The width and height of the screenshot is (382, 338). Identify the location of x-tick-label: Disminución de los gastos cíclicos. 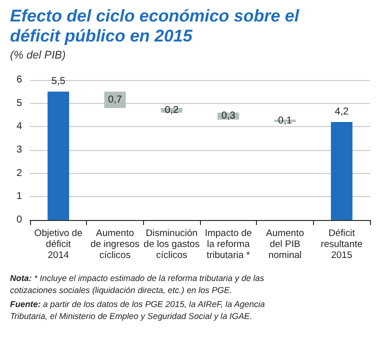
(172, 244).